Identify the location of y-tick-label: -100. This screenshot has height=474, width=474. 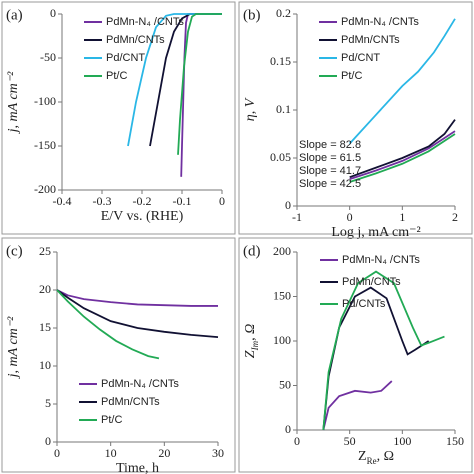
(45, 101).